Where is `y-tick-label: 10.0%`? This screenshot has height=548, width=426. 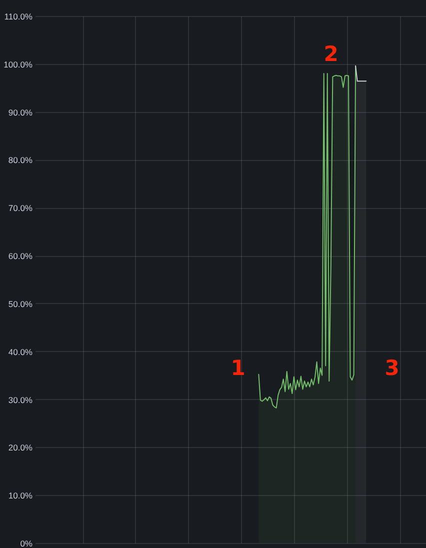
y-tick-label: 10.0% is located at coordinates (20, 495).